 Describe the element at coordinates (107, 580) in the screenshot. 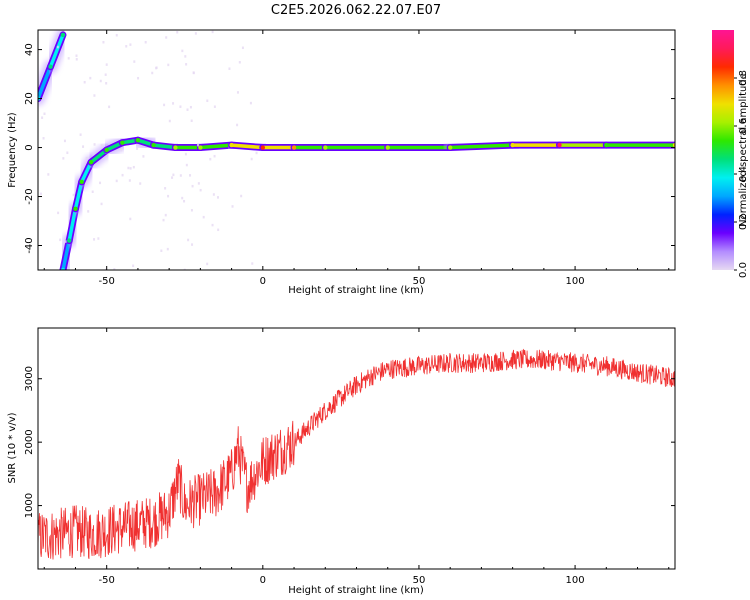

I see `snr-x-tick-label: -50` at that location.